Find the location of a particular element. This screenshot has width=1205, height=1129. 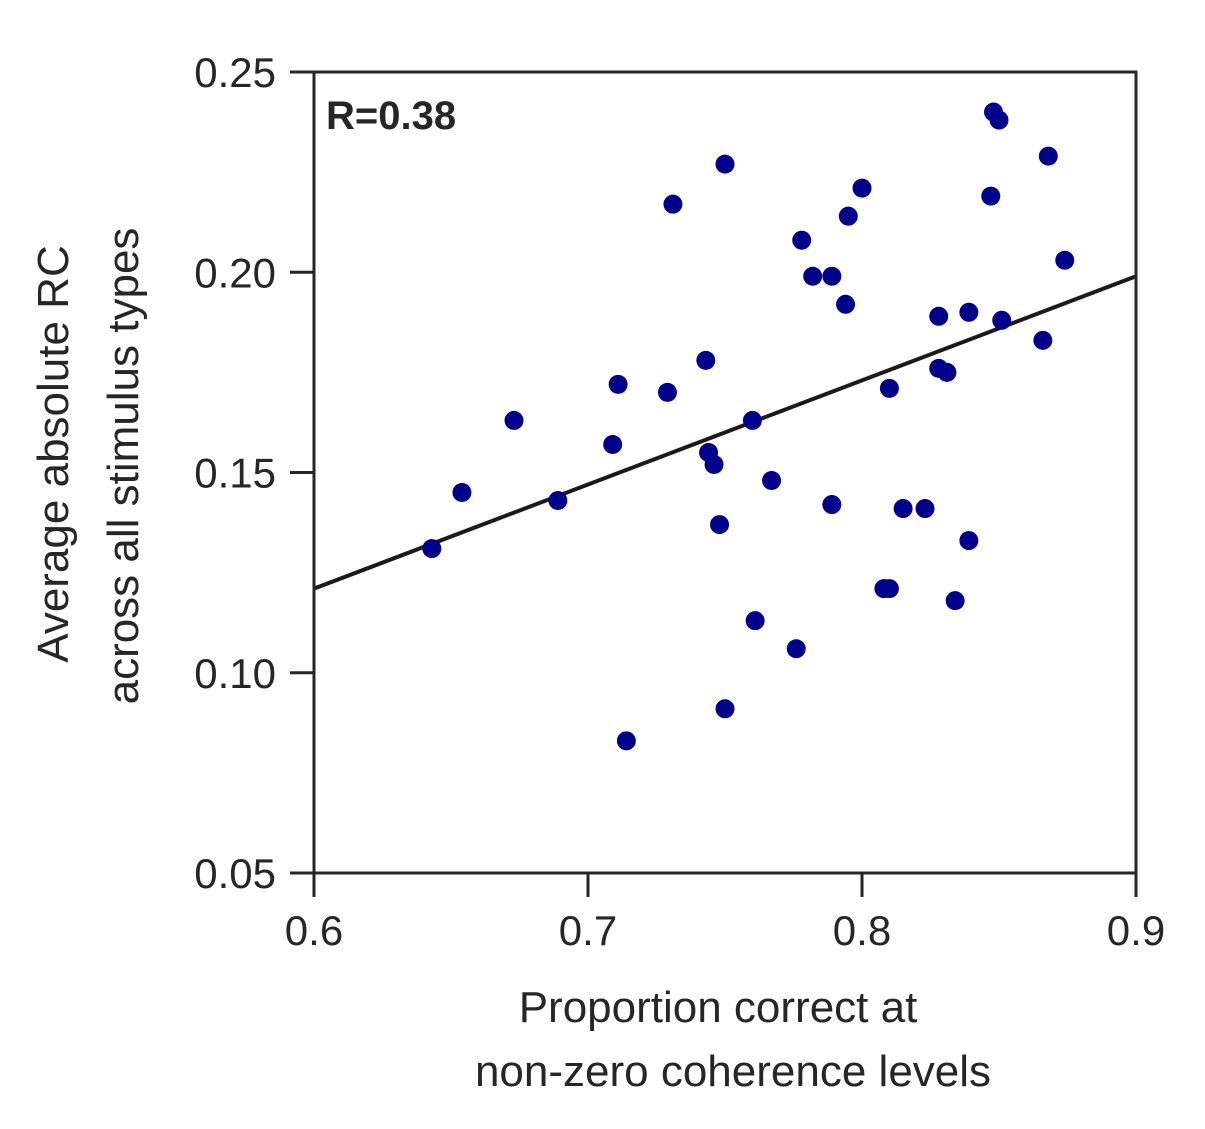

x-tick-label: 0.8 is located at coordinates (862, 930).